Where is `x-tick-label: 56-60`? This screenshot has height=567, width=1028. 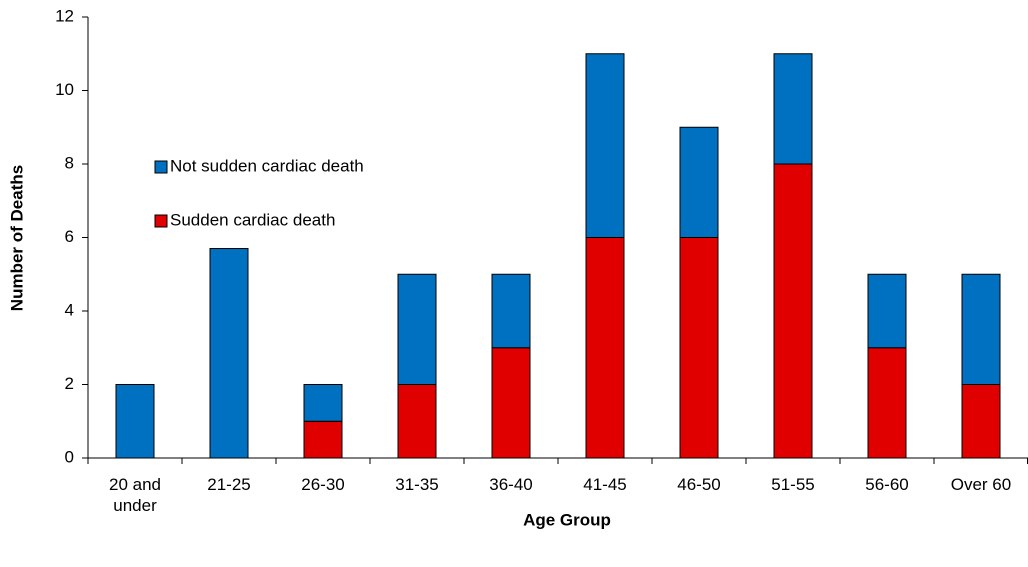
x-tick-label: 56-60 is located at coordinates (887, 484).